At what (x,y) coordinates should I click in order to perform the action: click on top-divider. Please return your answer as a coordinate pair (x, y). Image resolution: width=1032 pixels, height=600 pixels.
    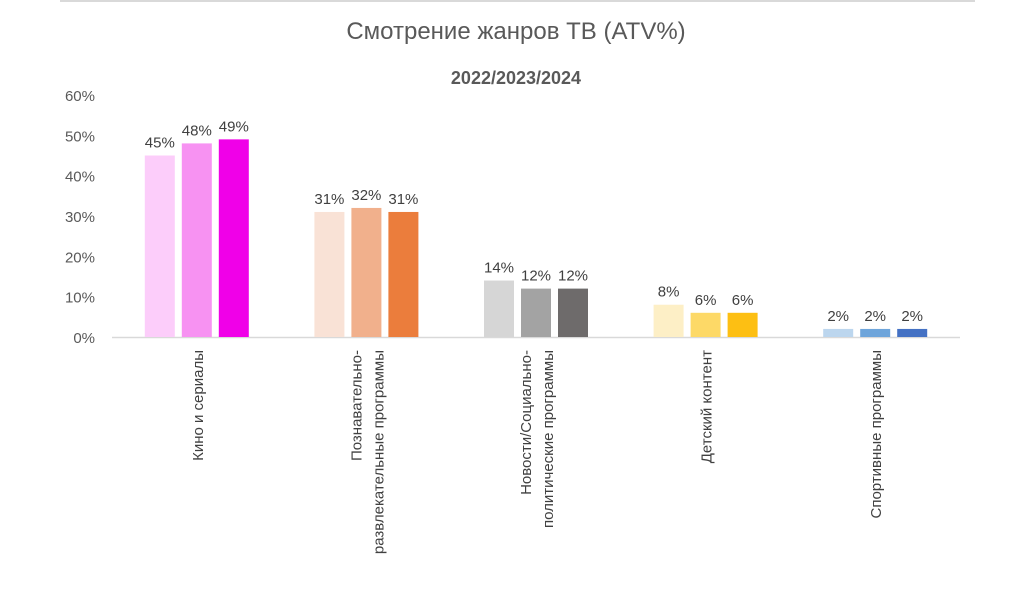
    Looking at the image, I should click on (517, 1).